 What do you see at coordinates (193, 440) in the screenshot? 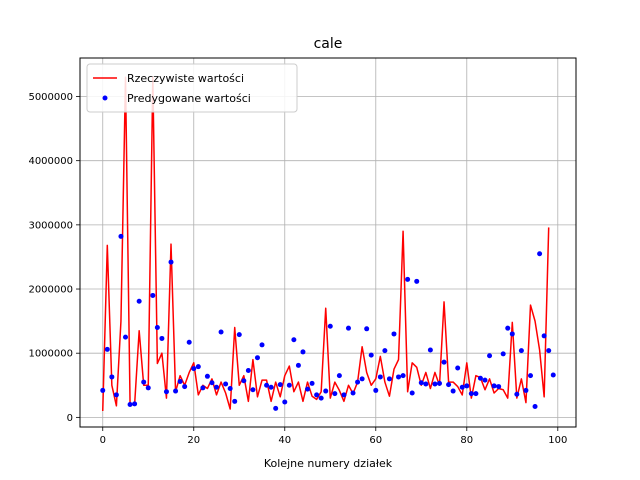
I see `x-tick-label: 20` at bounding box center [193, 440].